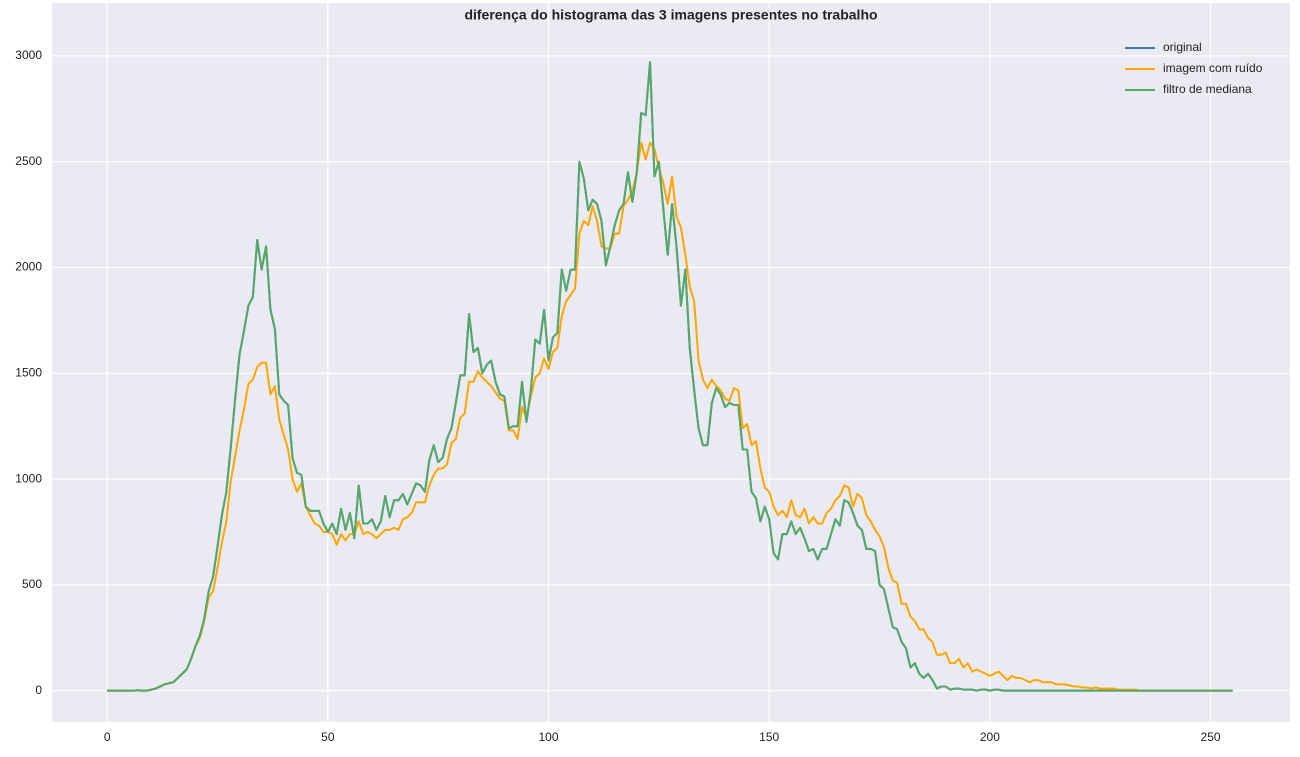  What do you see at coordinates (549, 737) in the screenshot?
I see `x-tick-label: 100` at bounding box center [549, 737].